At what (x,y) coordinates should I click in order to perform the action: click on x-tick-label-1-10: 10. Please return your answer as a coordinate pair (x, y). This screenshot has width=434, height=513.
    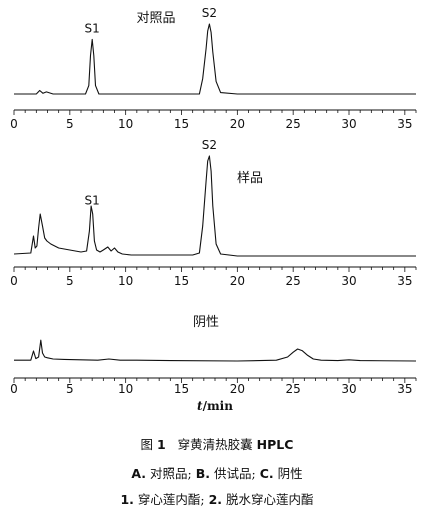
    Looking at the image, I should click on (125, 124).